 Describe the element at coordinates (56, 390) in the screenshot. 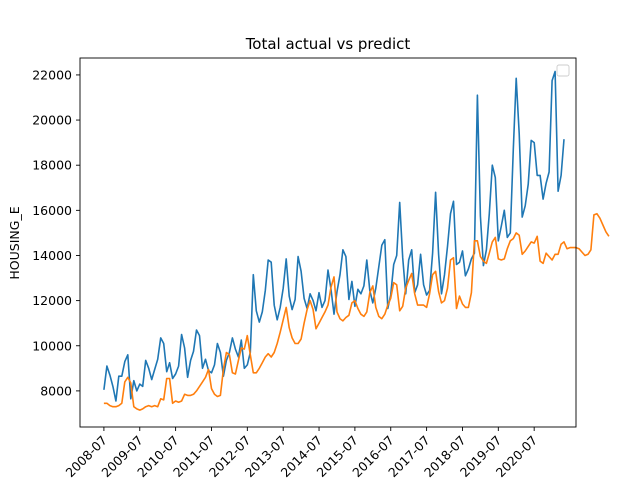

I see `y-tick-label: 8000` at that location.